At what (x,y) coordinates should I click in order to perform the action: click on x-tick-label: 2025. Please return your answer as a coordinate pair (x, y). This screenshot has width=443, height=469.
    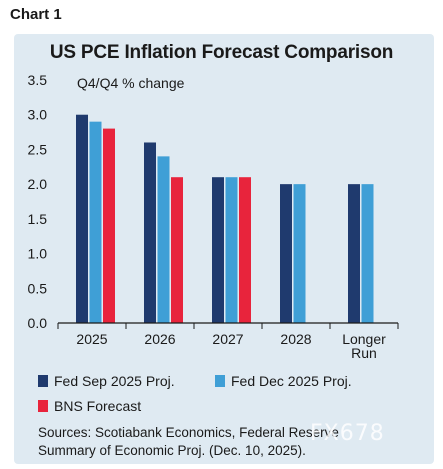
    Looking at the image, I should click on (91, 339).